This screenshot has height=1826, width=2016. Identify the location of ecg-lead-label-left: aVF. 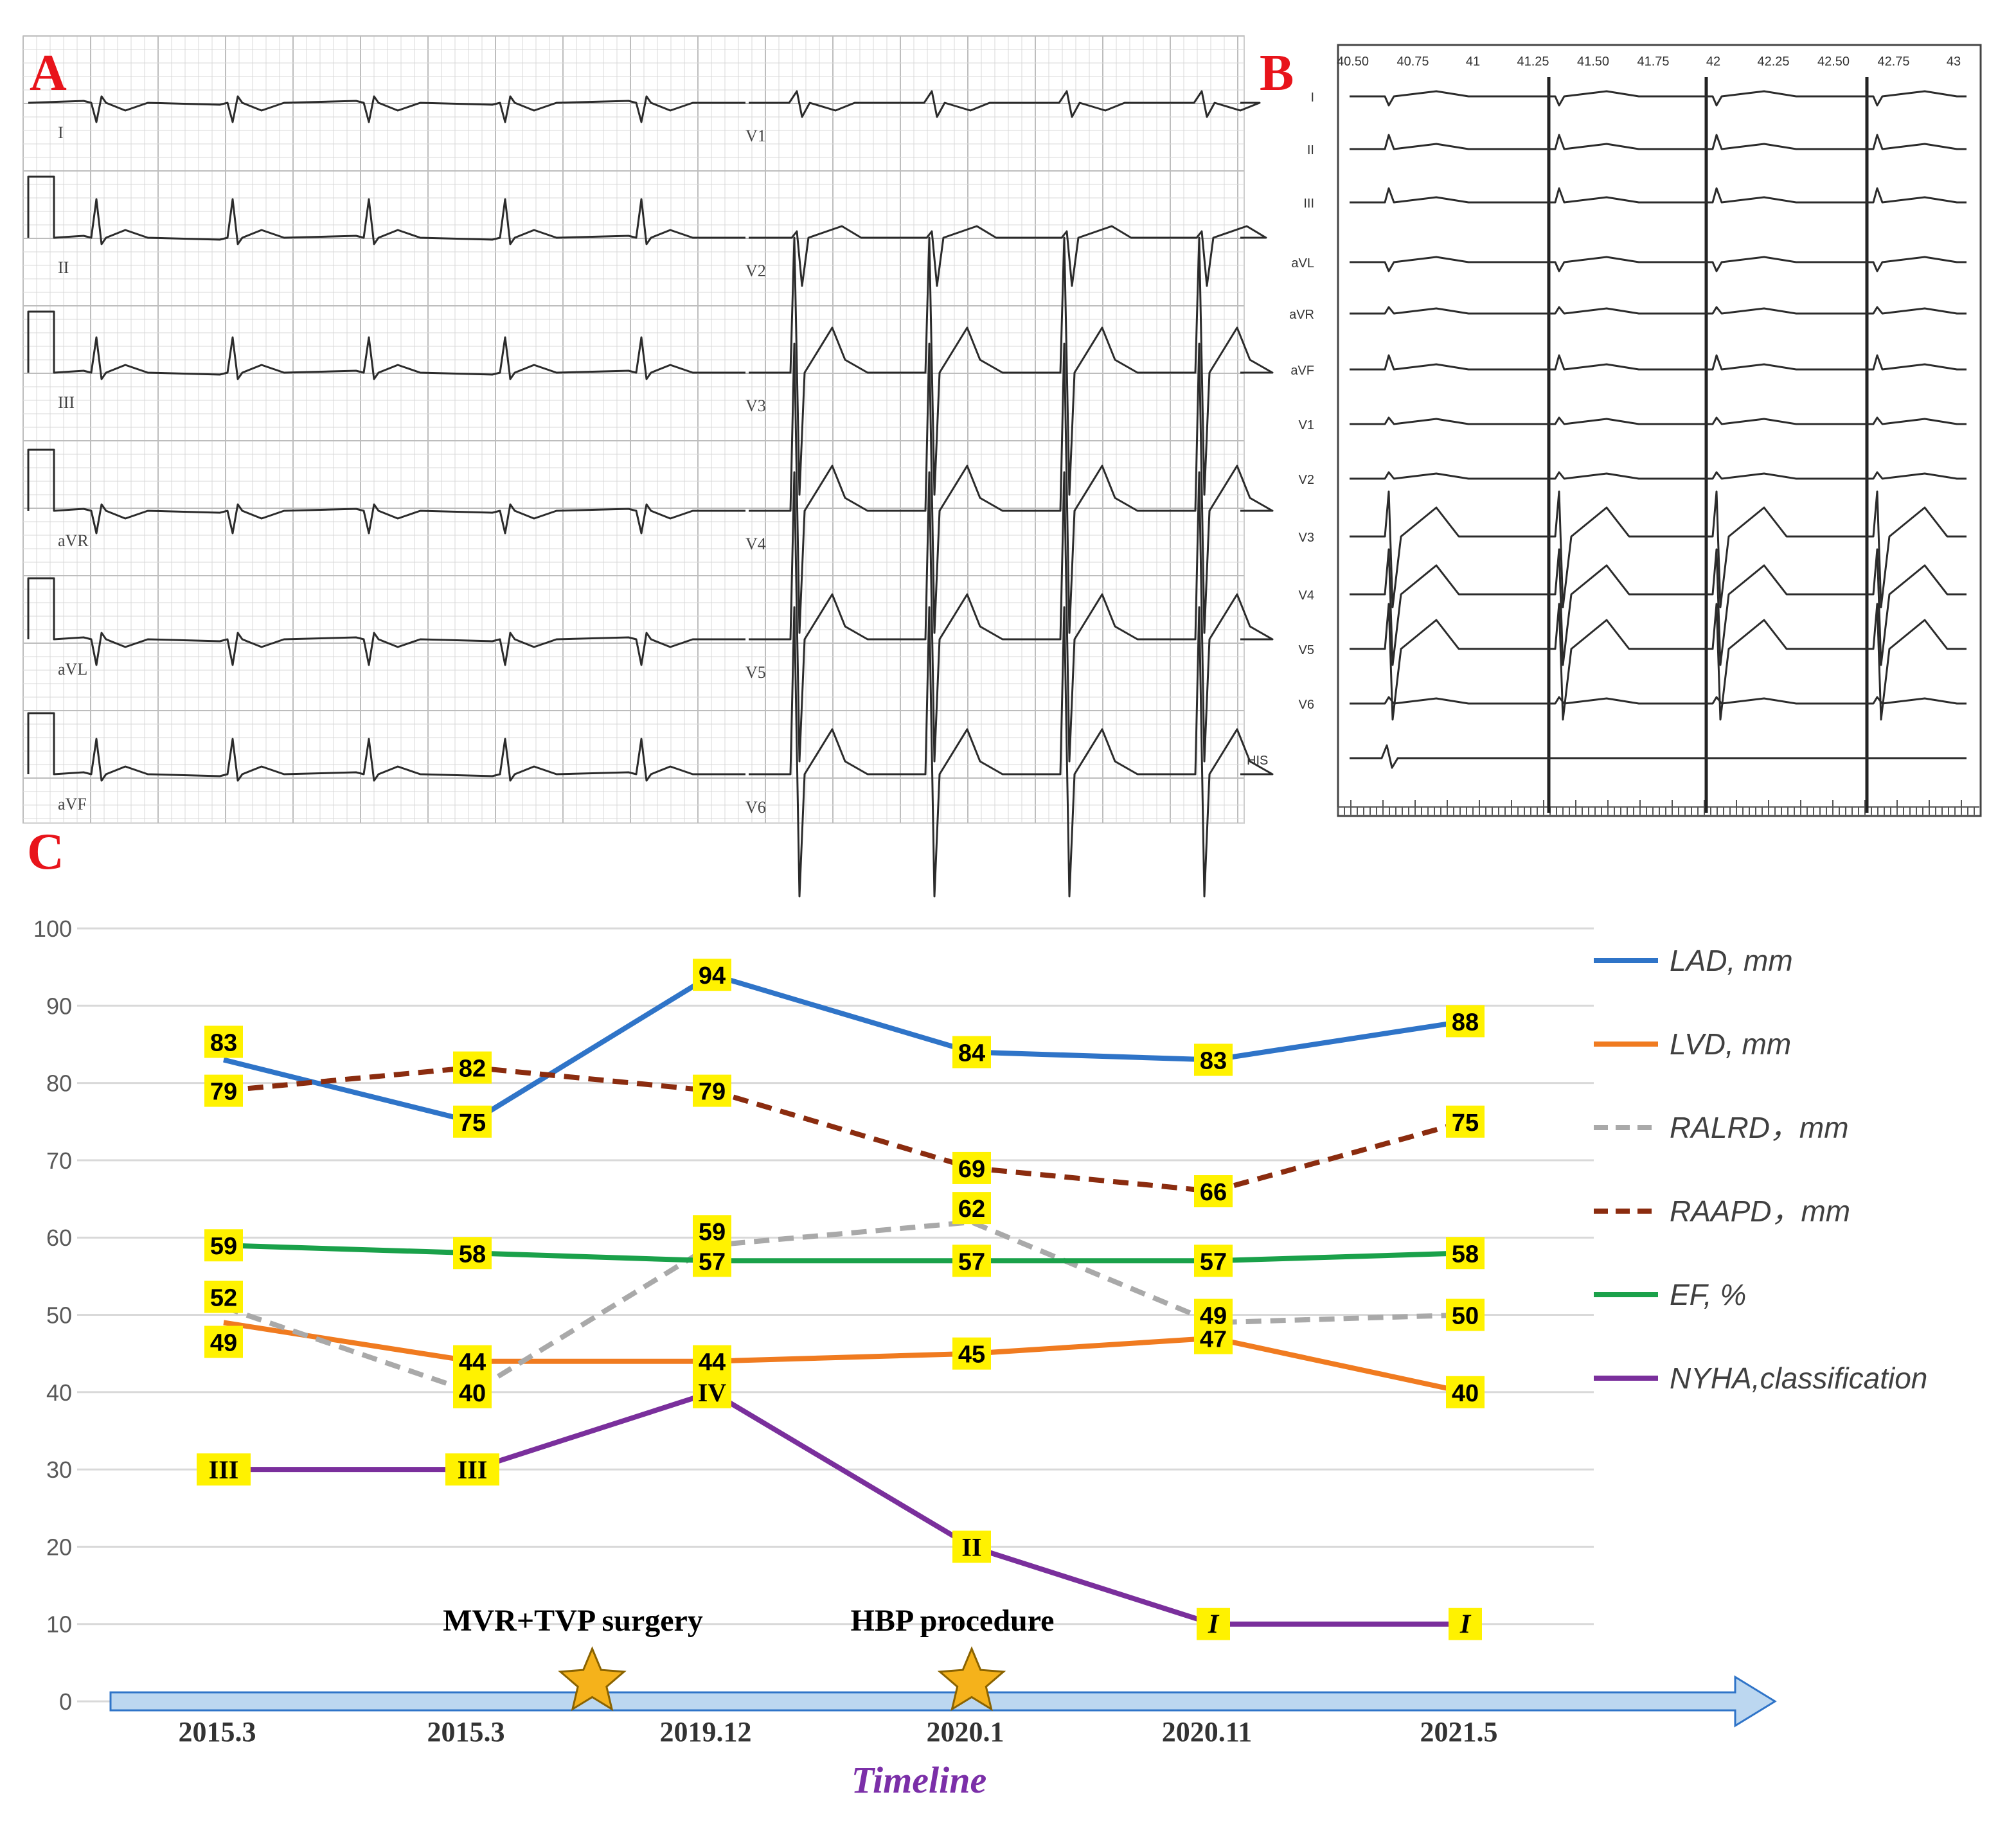
(72, 804).